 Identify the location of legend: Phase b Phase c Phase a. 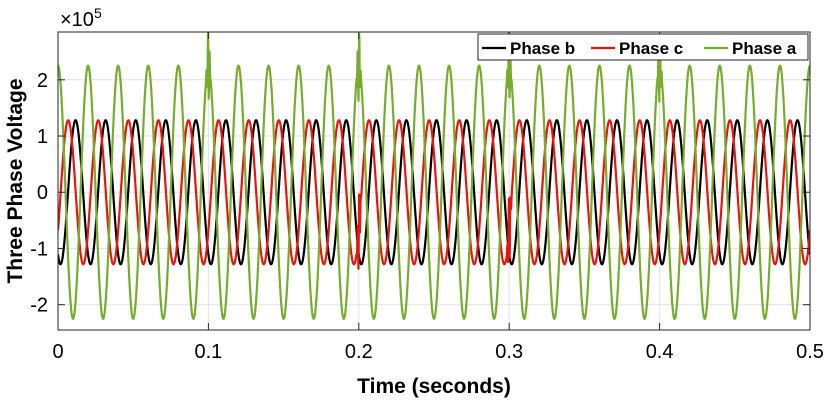
(643, 47).